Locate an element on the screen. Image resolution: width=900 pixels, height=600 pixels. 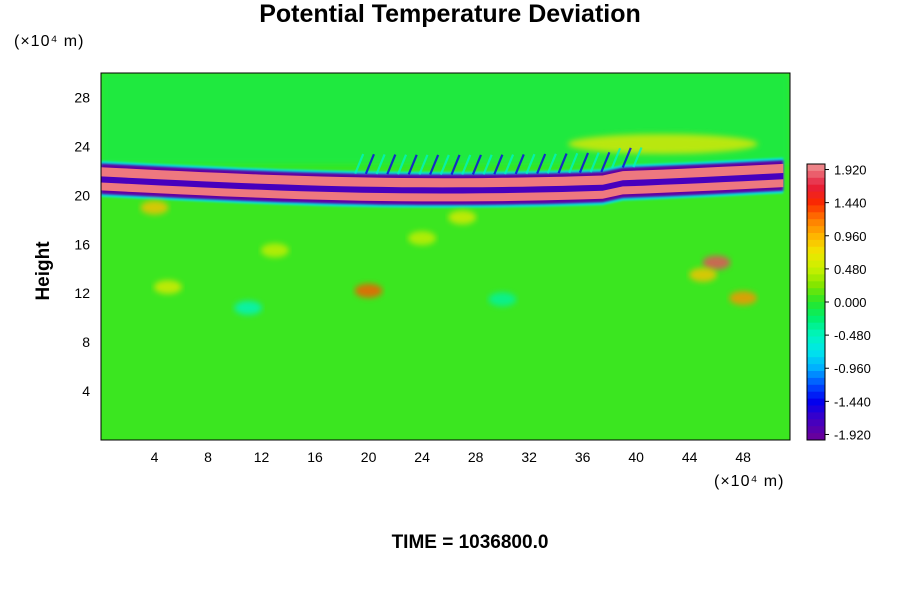
y-tick-label: 24 is located at coordinates (82, 146).